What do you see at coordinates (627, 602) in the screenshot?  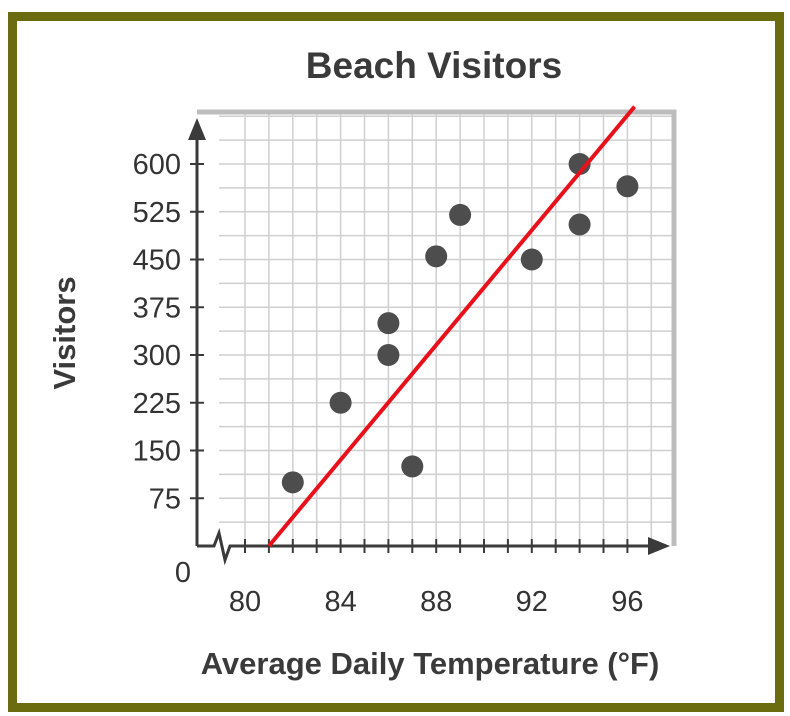 I see `x-tick-label: 96` at bounding box center [627, 602].